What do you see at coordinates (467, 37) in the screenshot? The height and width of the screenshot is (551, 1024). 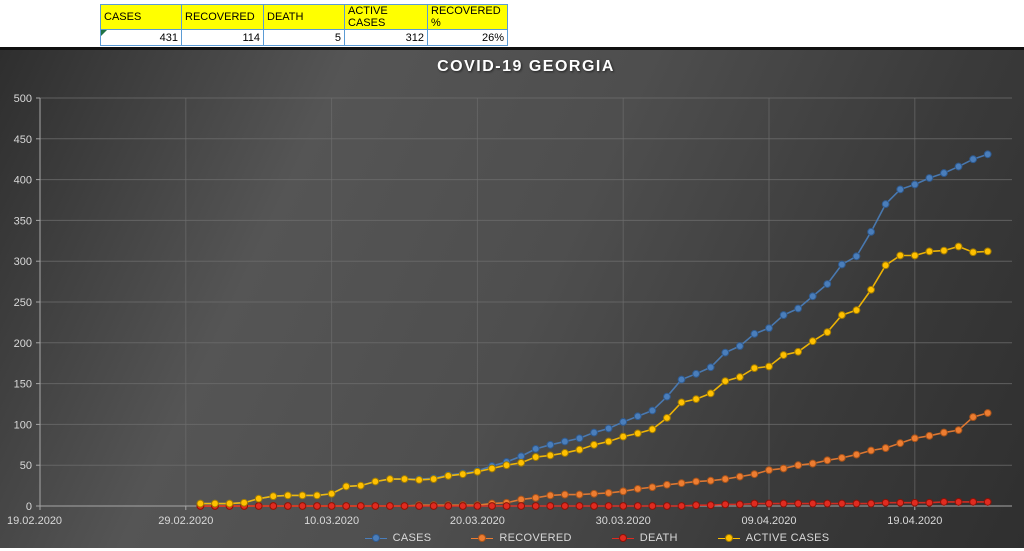 I see `value-cell-recovered-pct: 26%` at bounding box center [467, 37].